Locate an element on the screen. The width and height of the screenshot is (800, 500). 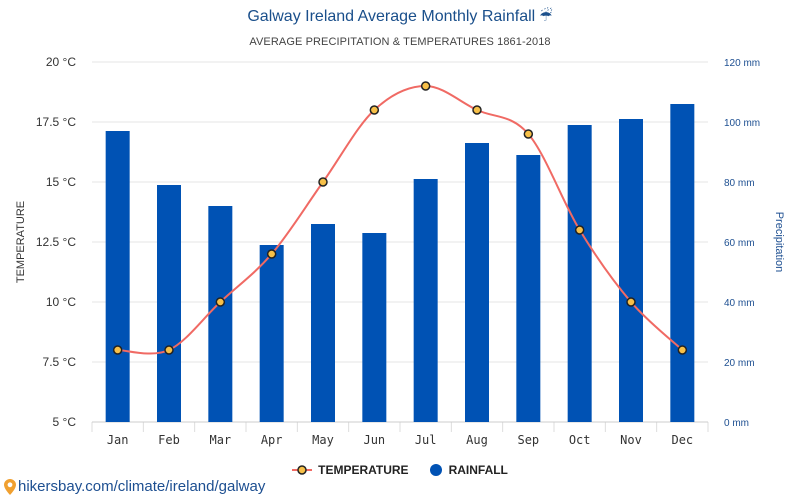
left-axis-tick-label: 17.5 °C is located at coordinates (56, 122).